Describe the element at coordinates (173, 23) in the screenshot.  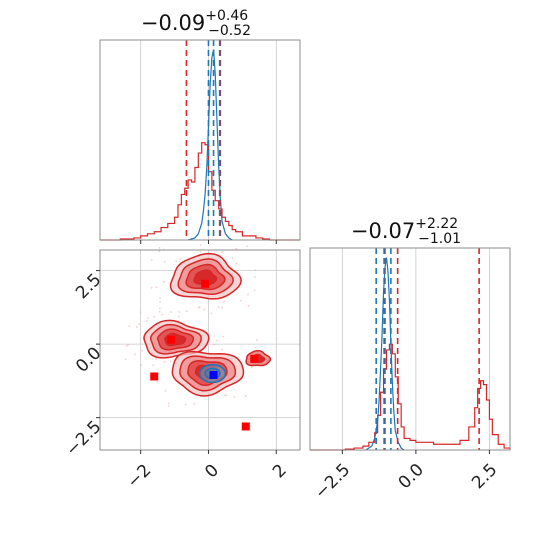
I see `title-value: −0.09` at that location.